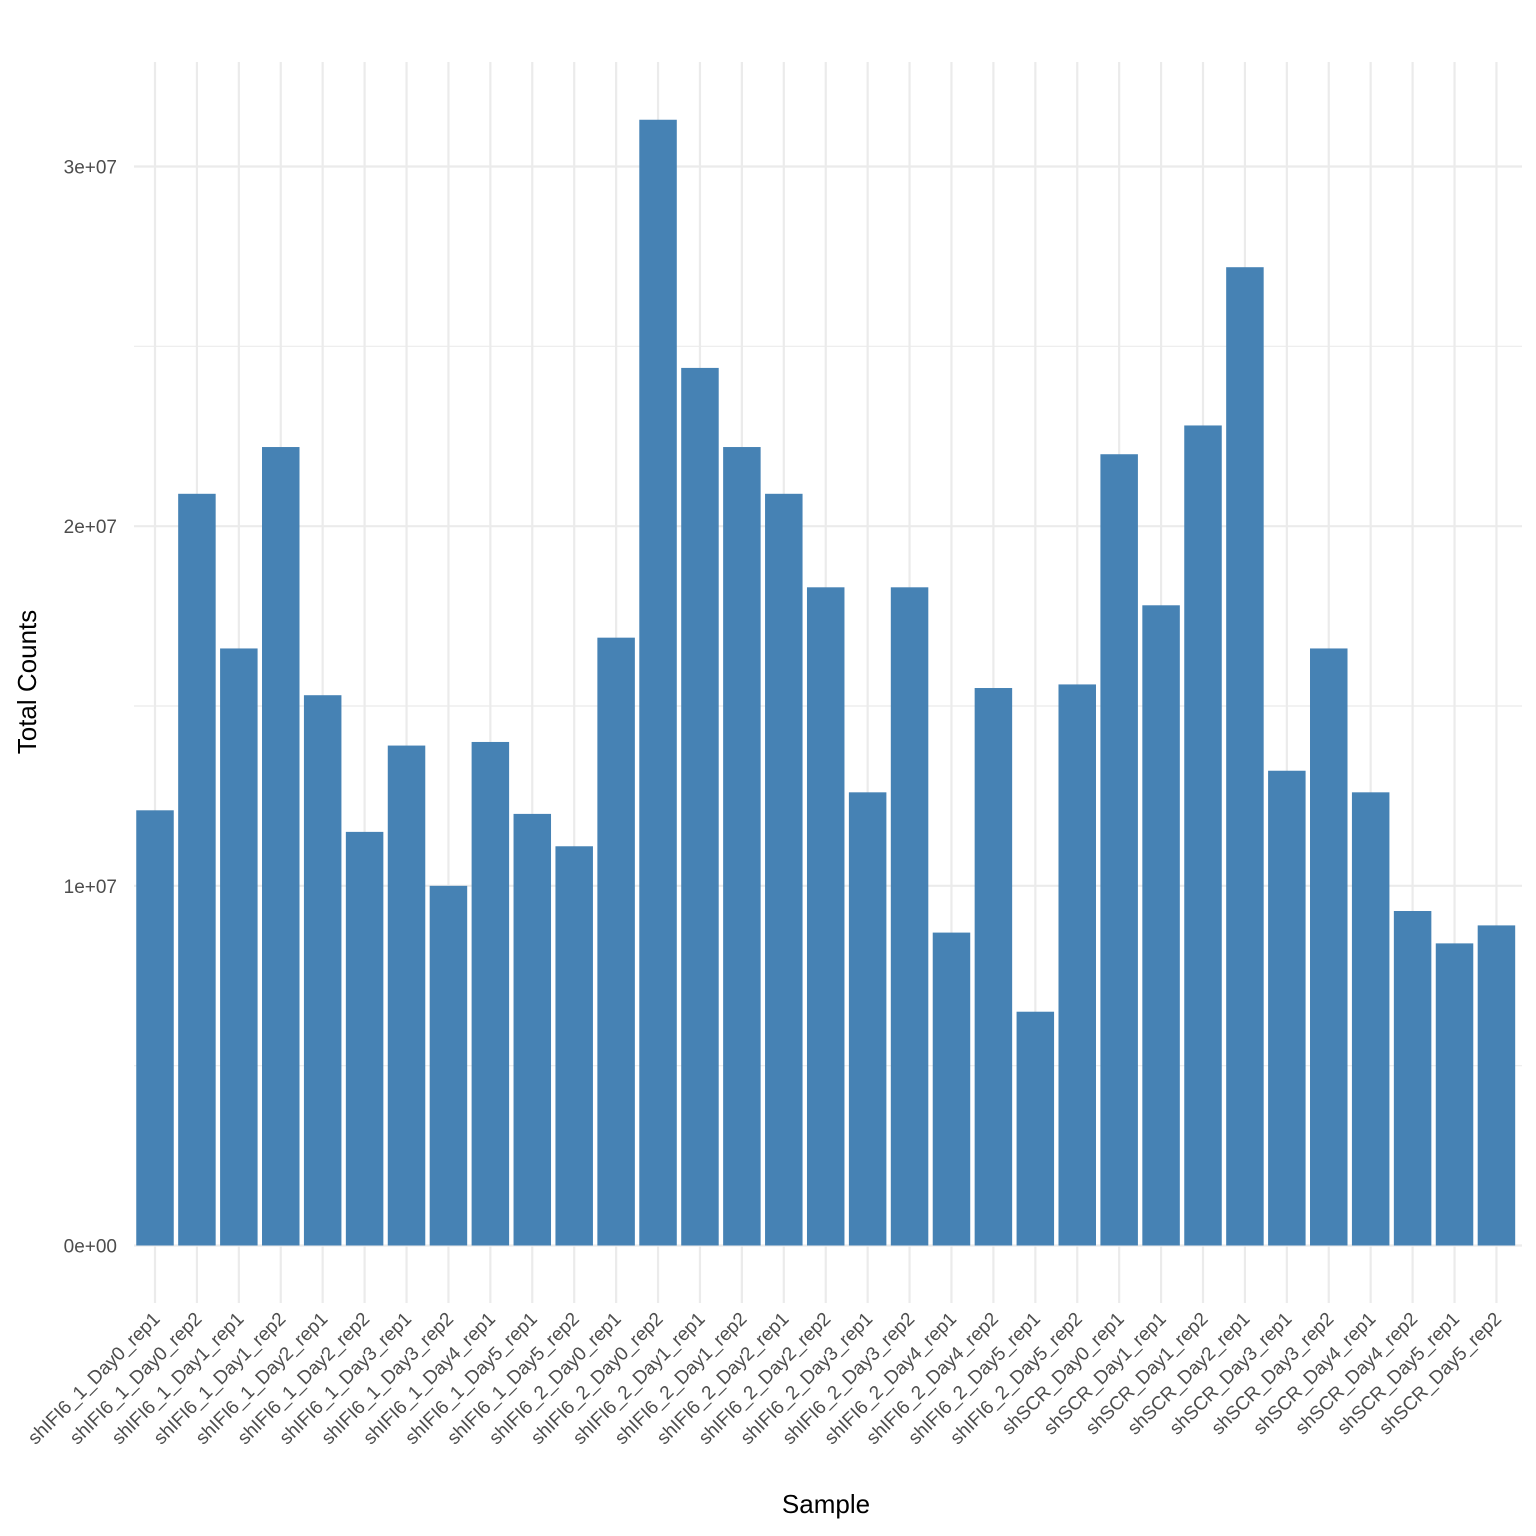 The width and height of the screenshot is (1536, 1536). What do you see at coordinates (90, 168) in the screenshot?
I see `y-tick-label: 3e+07` at bounding box center [90, 168].